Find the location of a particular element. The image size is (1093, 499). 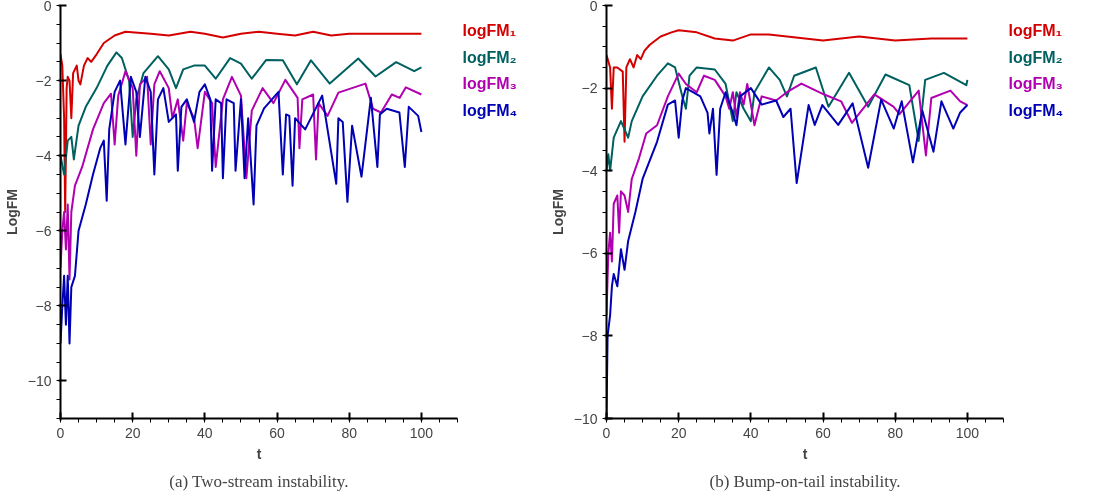

text: (b) Bump-on-tail instability. is located at coordinates (805, 481).